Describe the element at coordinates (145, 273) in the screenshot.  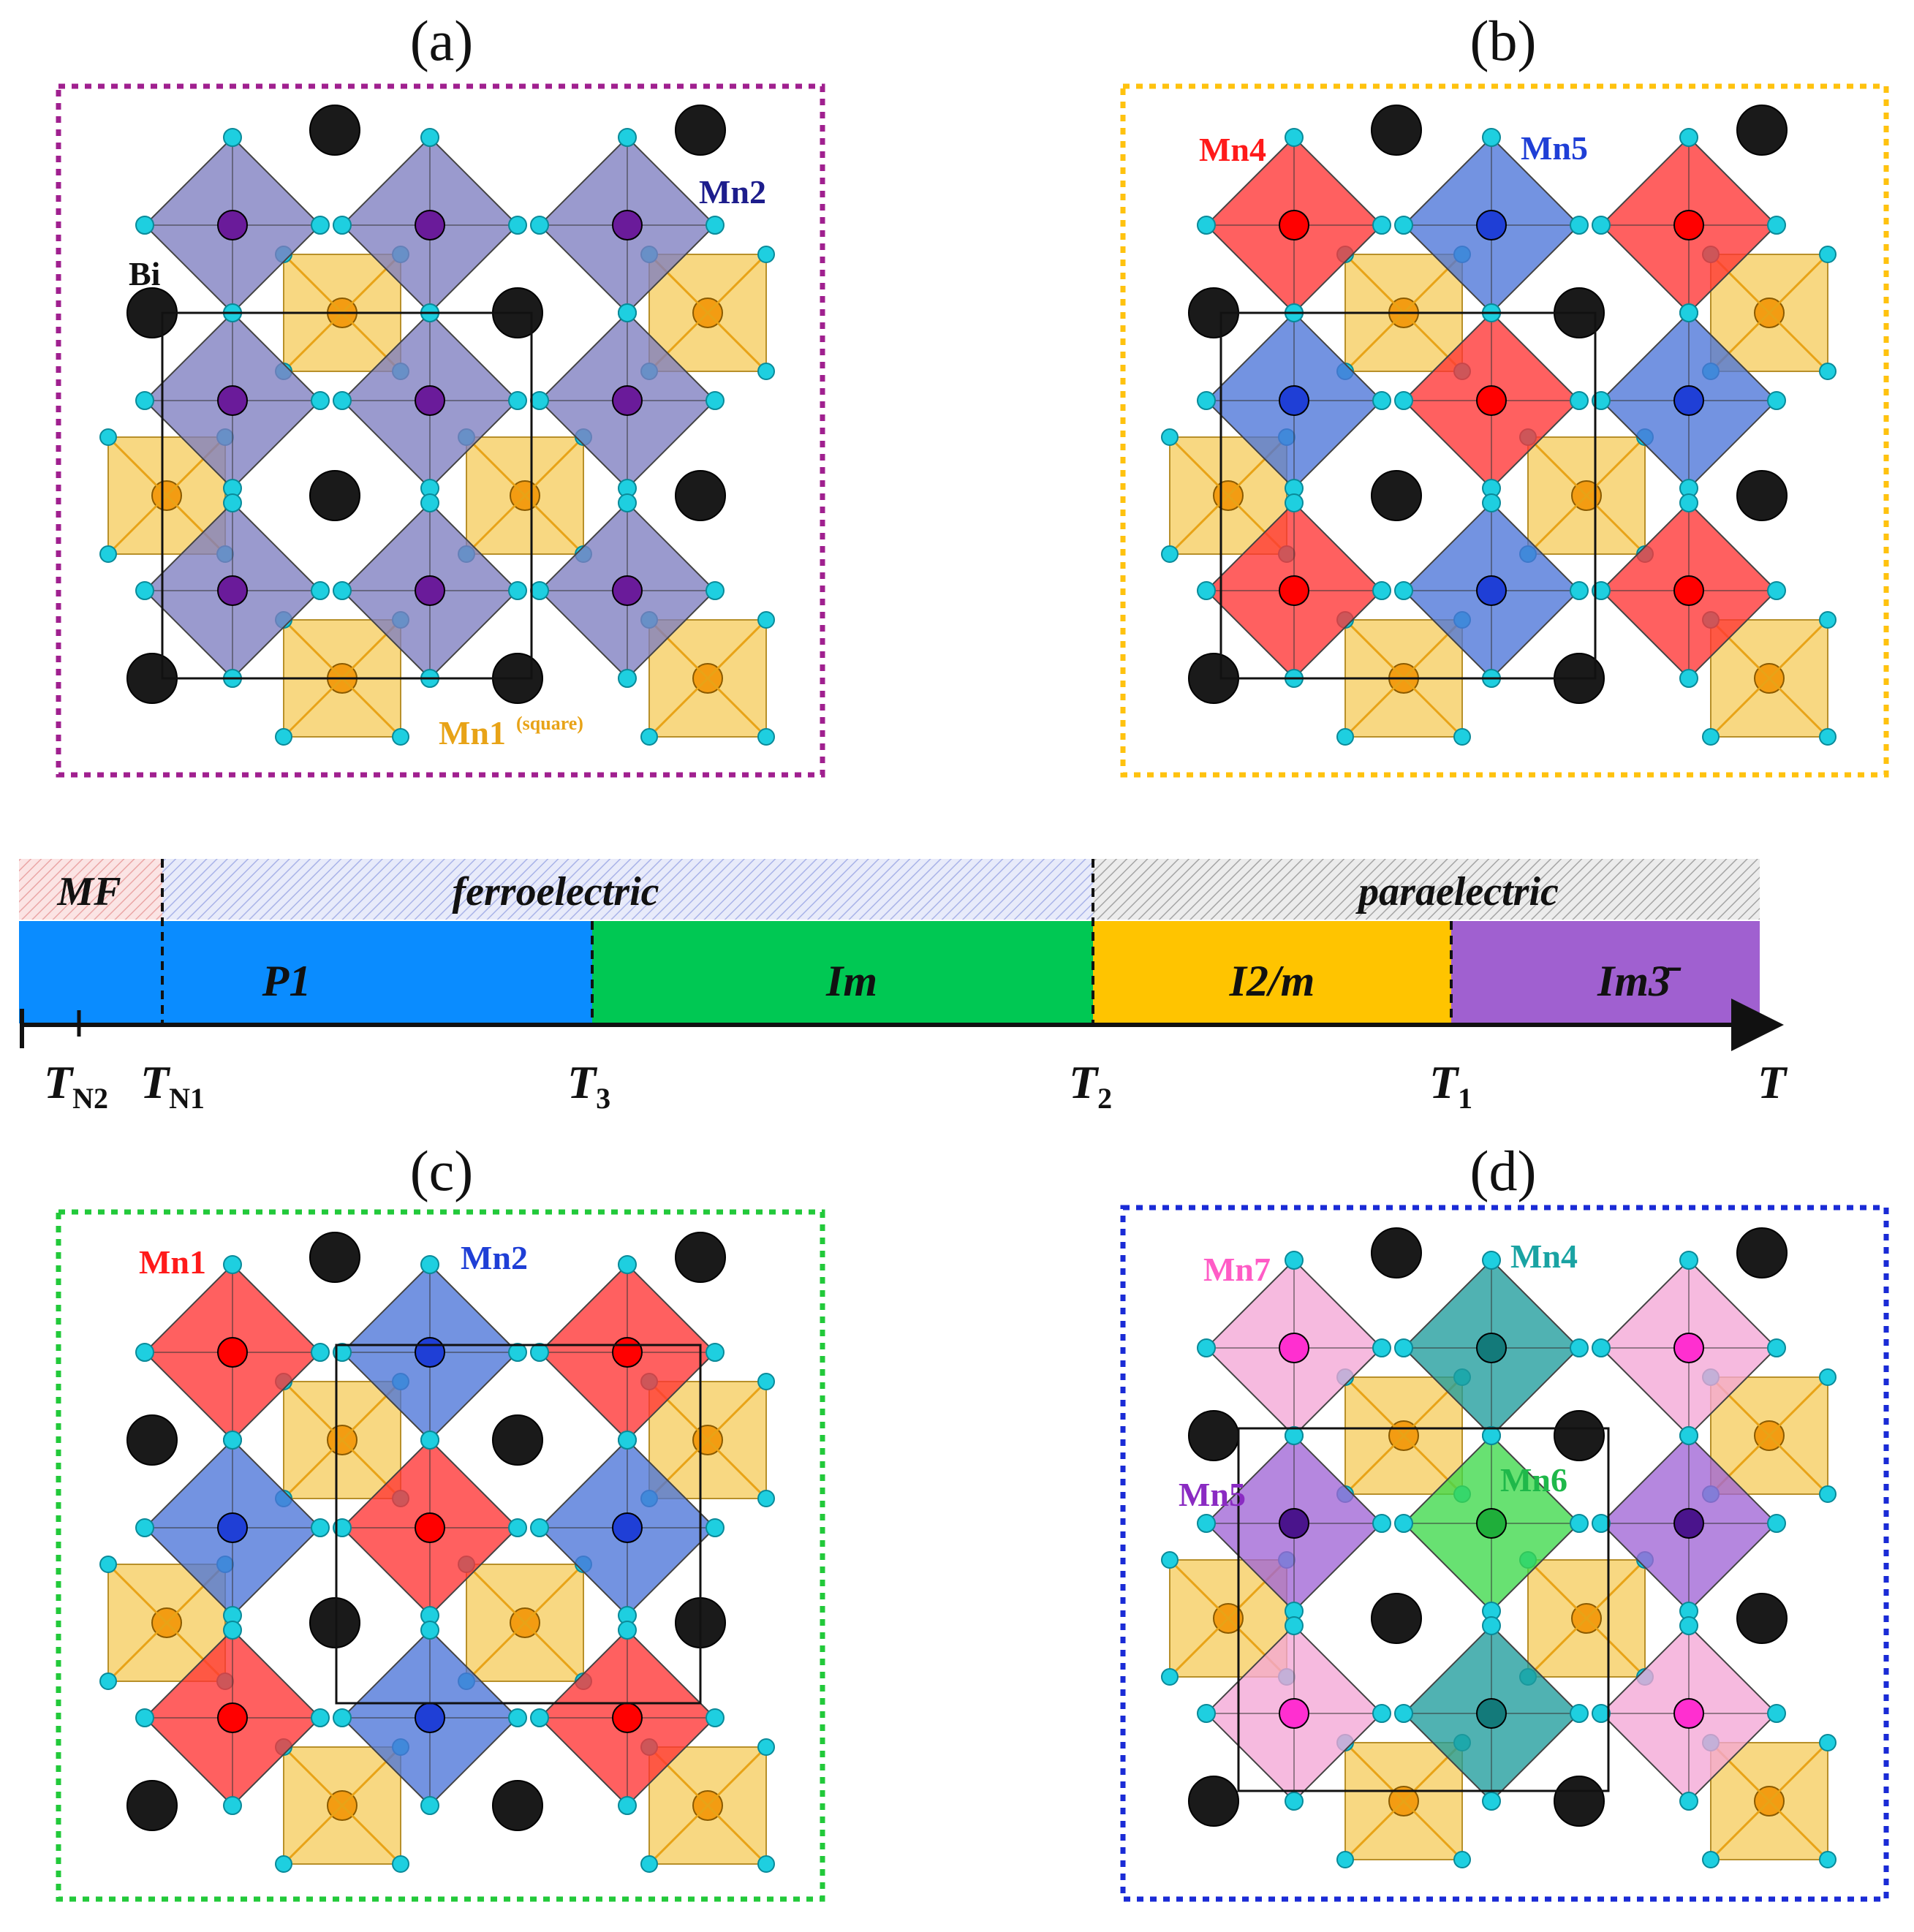
I see `atom-label-bi: Bi` at that location.